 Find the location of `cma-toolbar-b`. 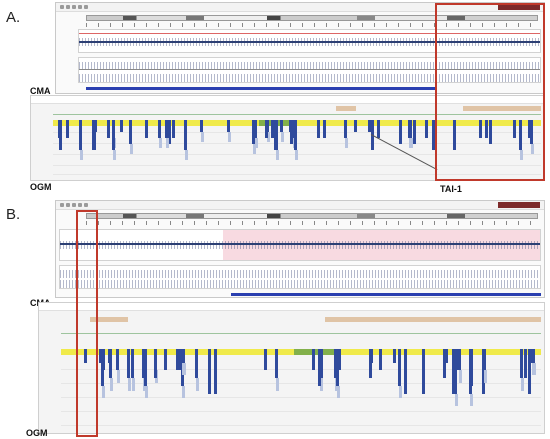

cma-toolbar-b is located at coordinates (300, 205).